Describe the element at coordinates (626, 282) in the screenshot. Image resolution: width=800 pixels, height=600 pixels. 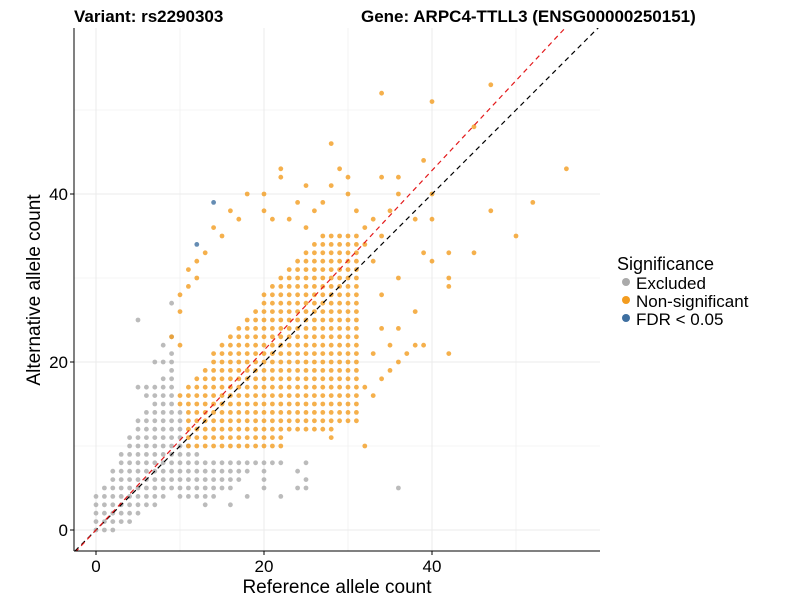
I see `legend-swatch` at that location.